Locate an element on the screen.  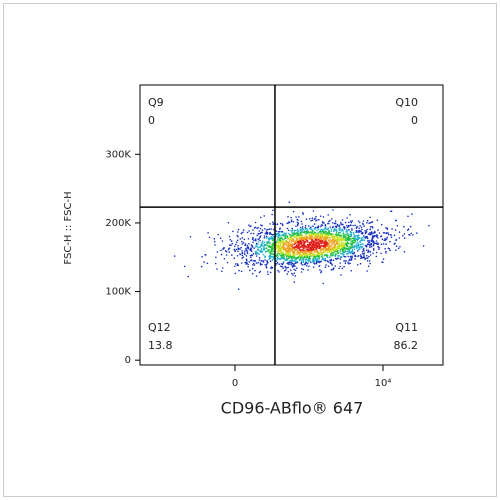
quadrant-name: Q12 is located at coordinates (159, 327).